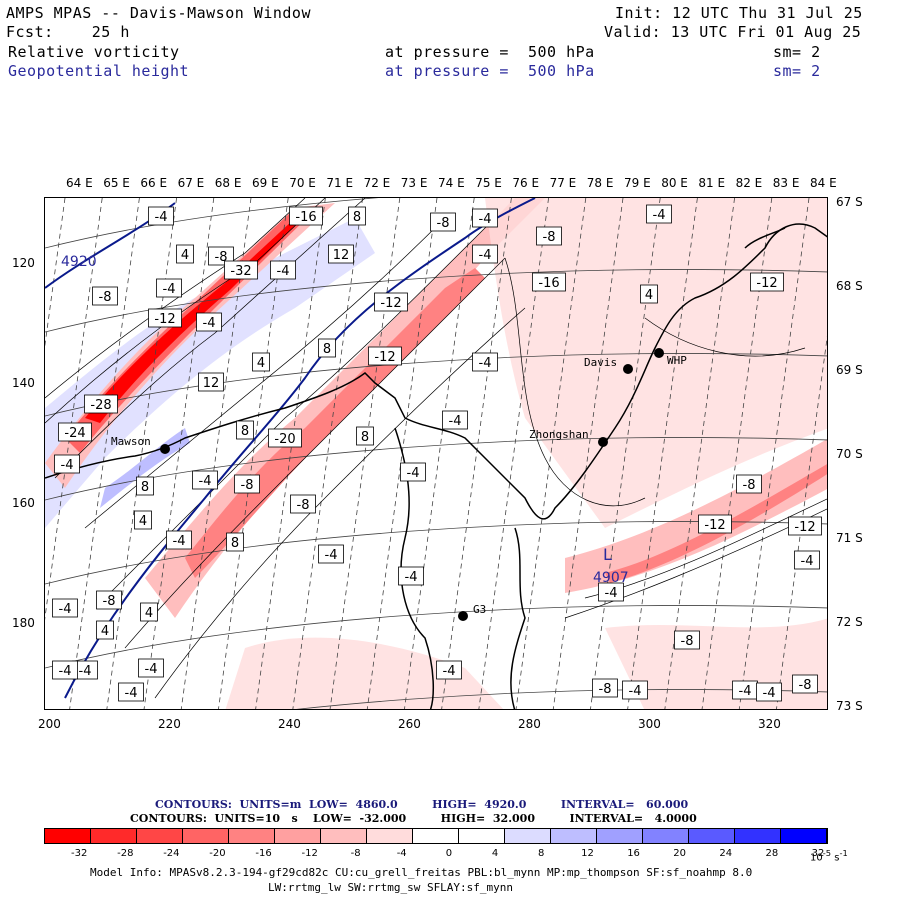 This screenshot has width=900, height=900. What do you see at coordinates (849, 202) in the screenshot?
I see `latitude-tick: 67 S` at bounding box center [849, 202].